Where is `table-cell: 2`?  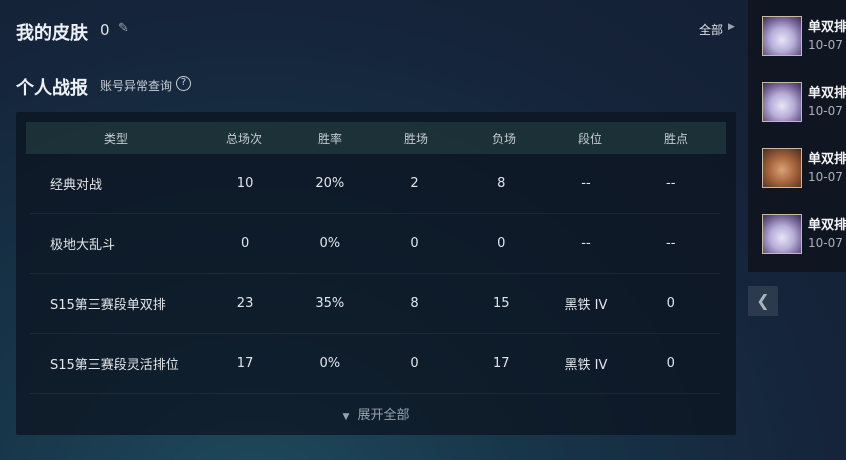
table-cell: 2 is located at coordinates (414, 183).